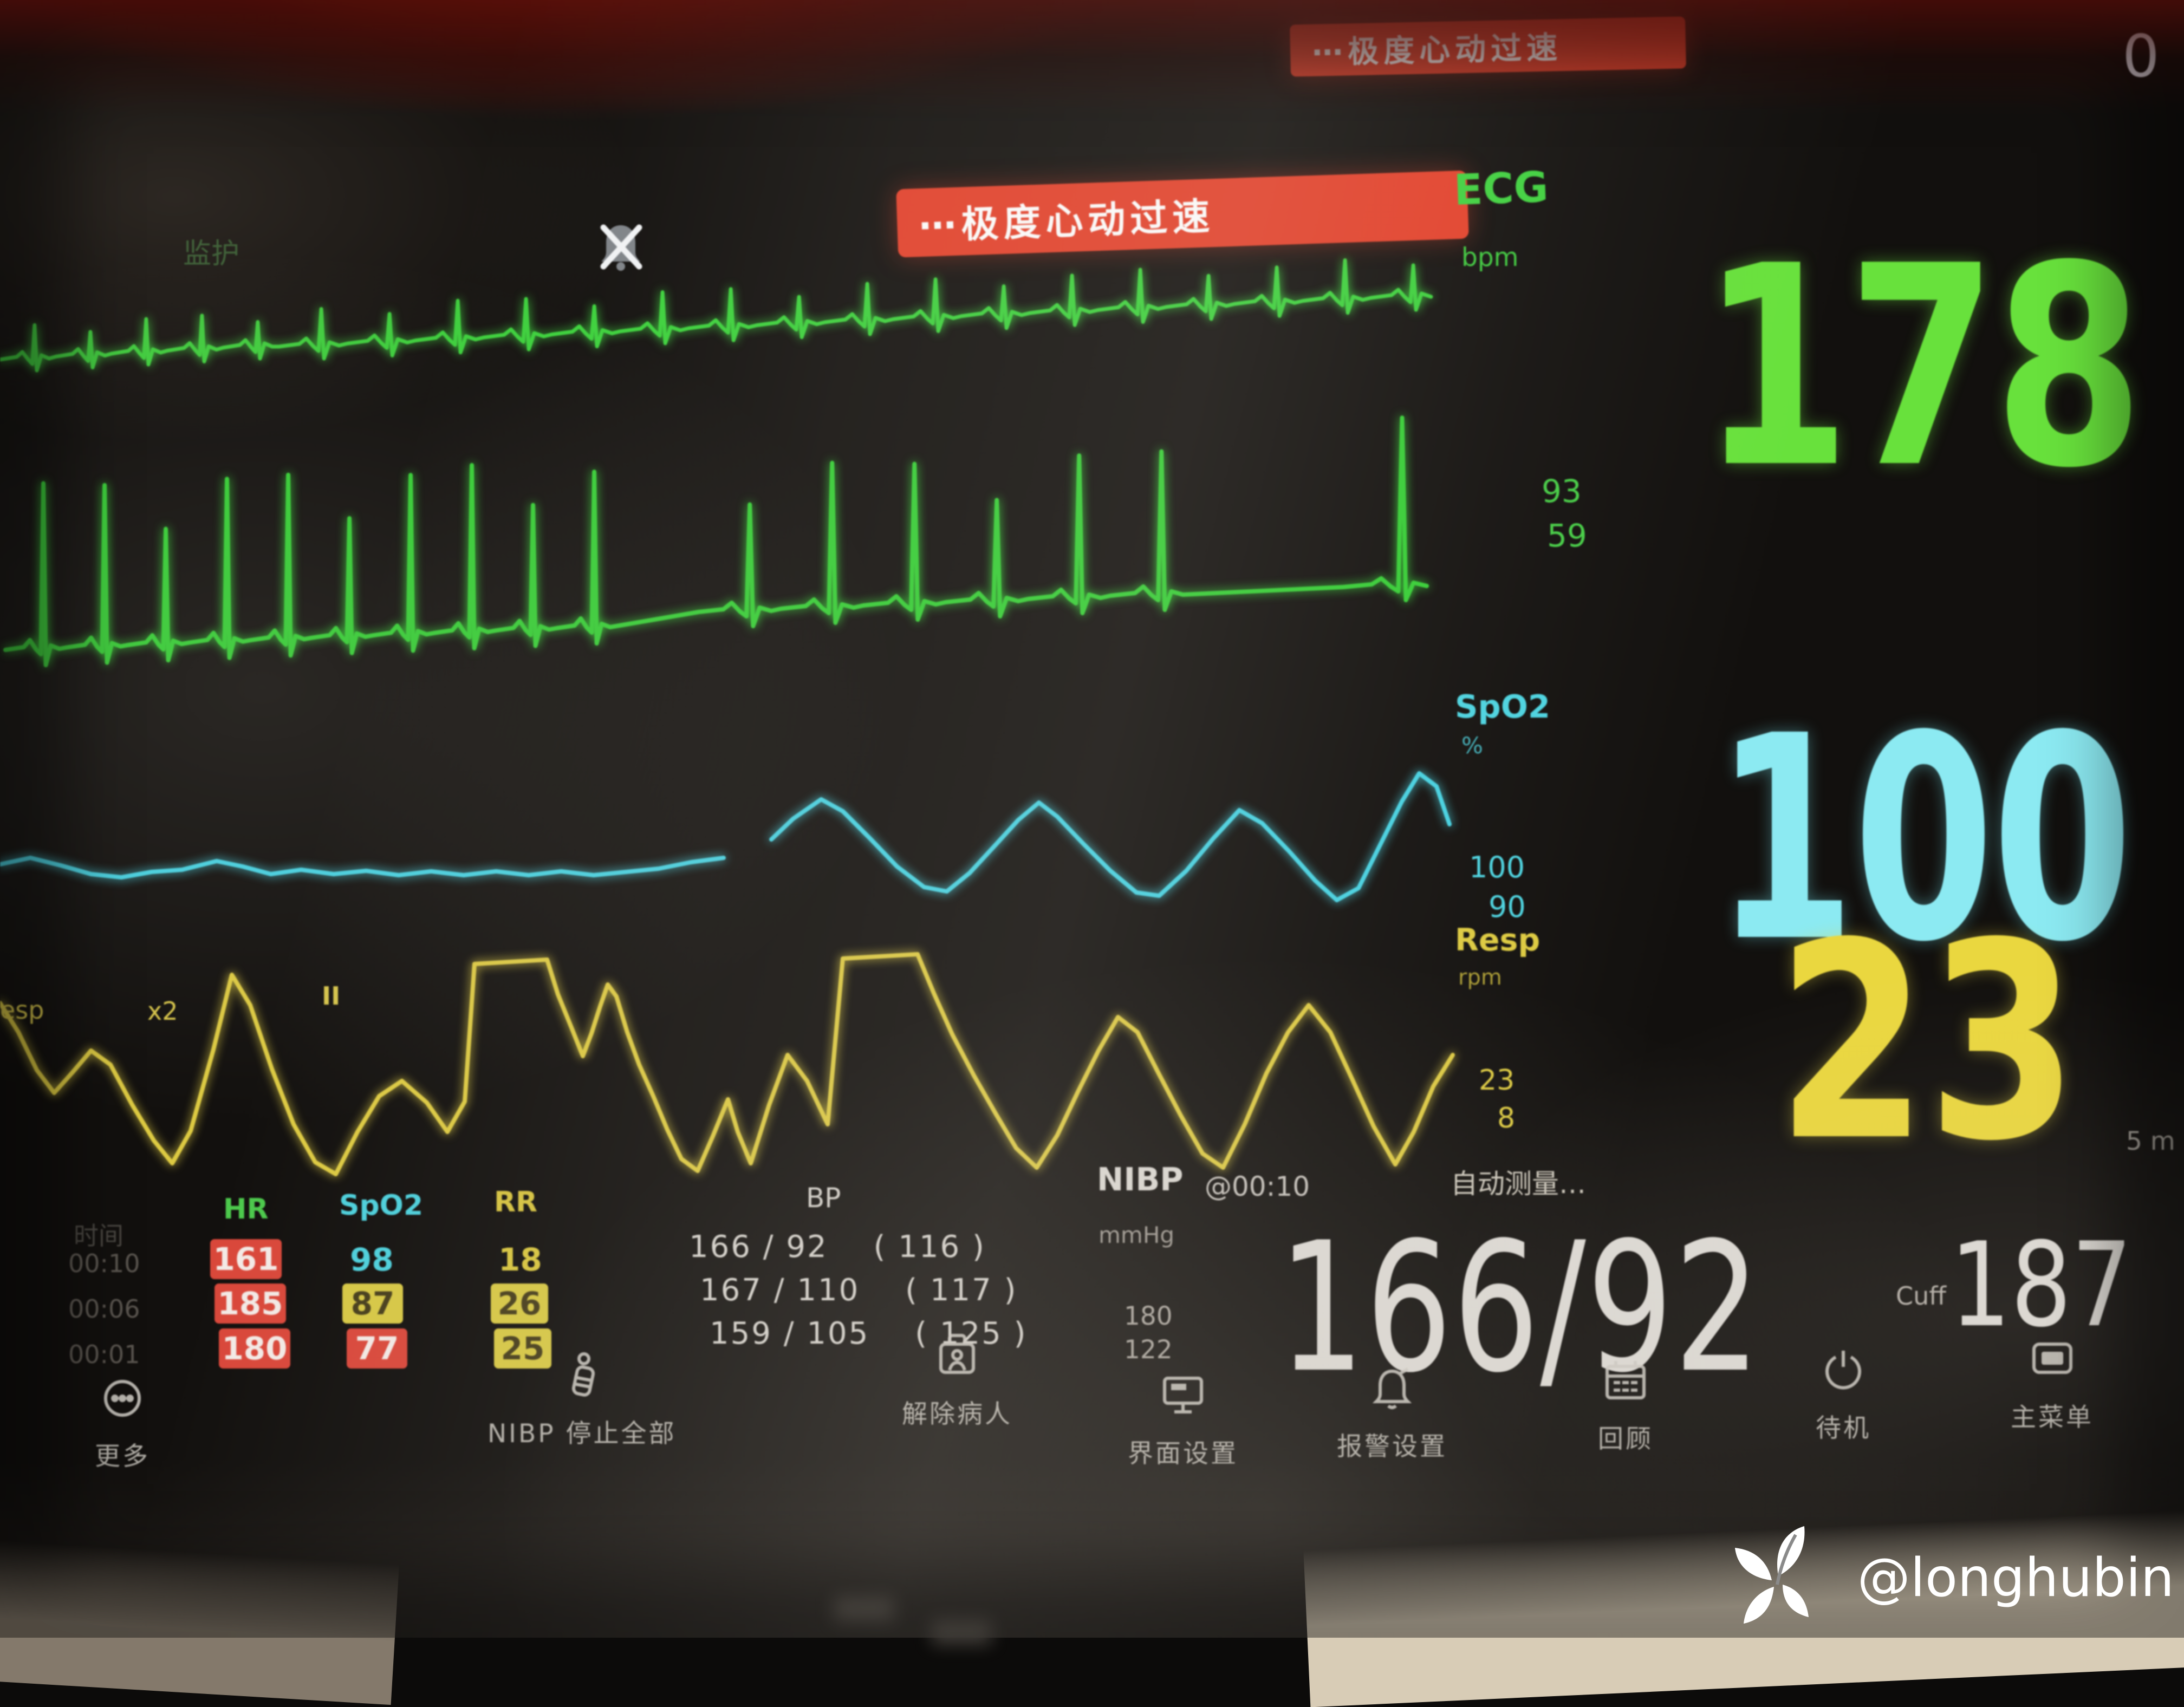 The image size is (2184, 1707). What do you see at coordinates (1148, 1333) in the screenshot?
I see `nibp-alarm-limits: 180 122` at bounding box center [1148, 1333].